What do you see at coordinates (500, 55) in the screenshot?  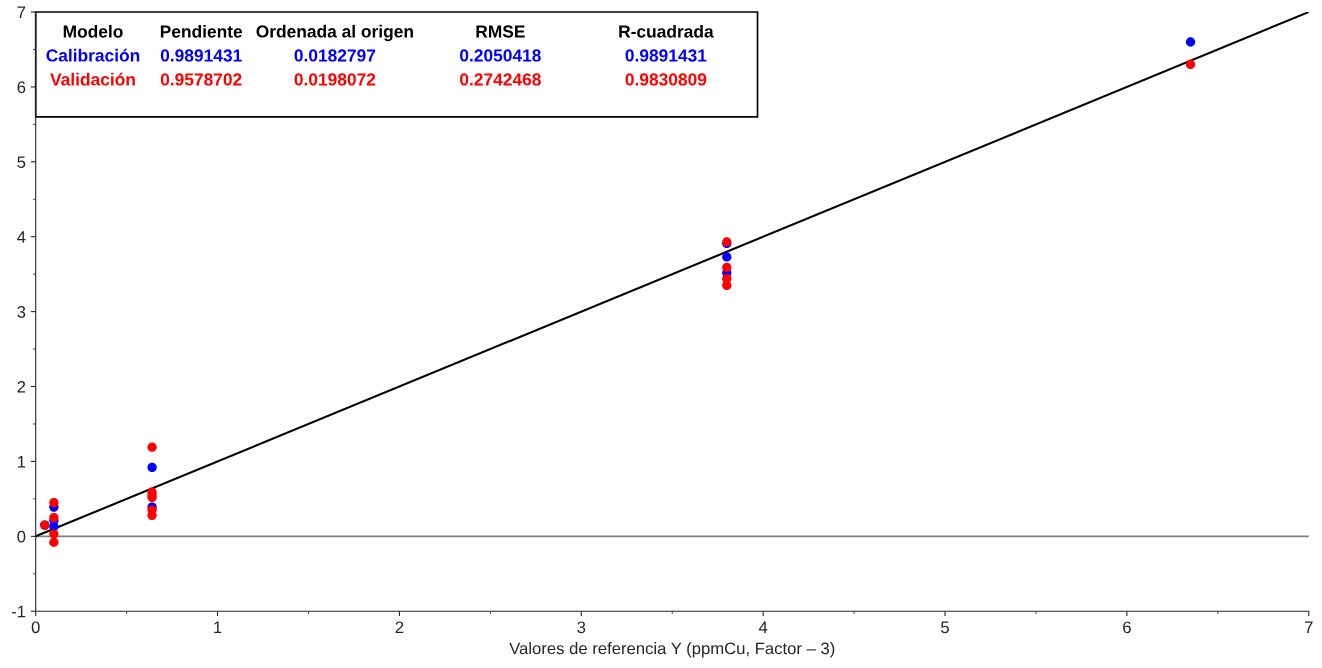 I see `annotation: 0.2050418` at bounding box center [500, 55].